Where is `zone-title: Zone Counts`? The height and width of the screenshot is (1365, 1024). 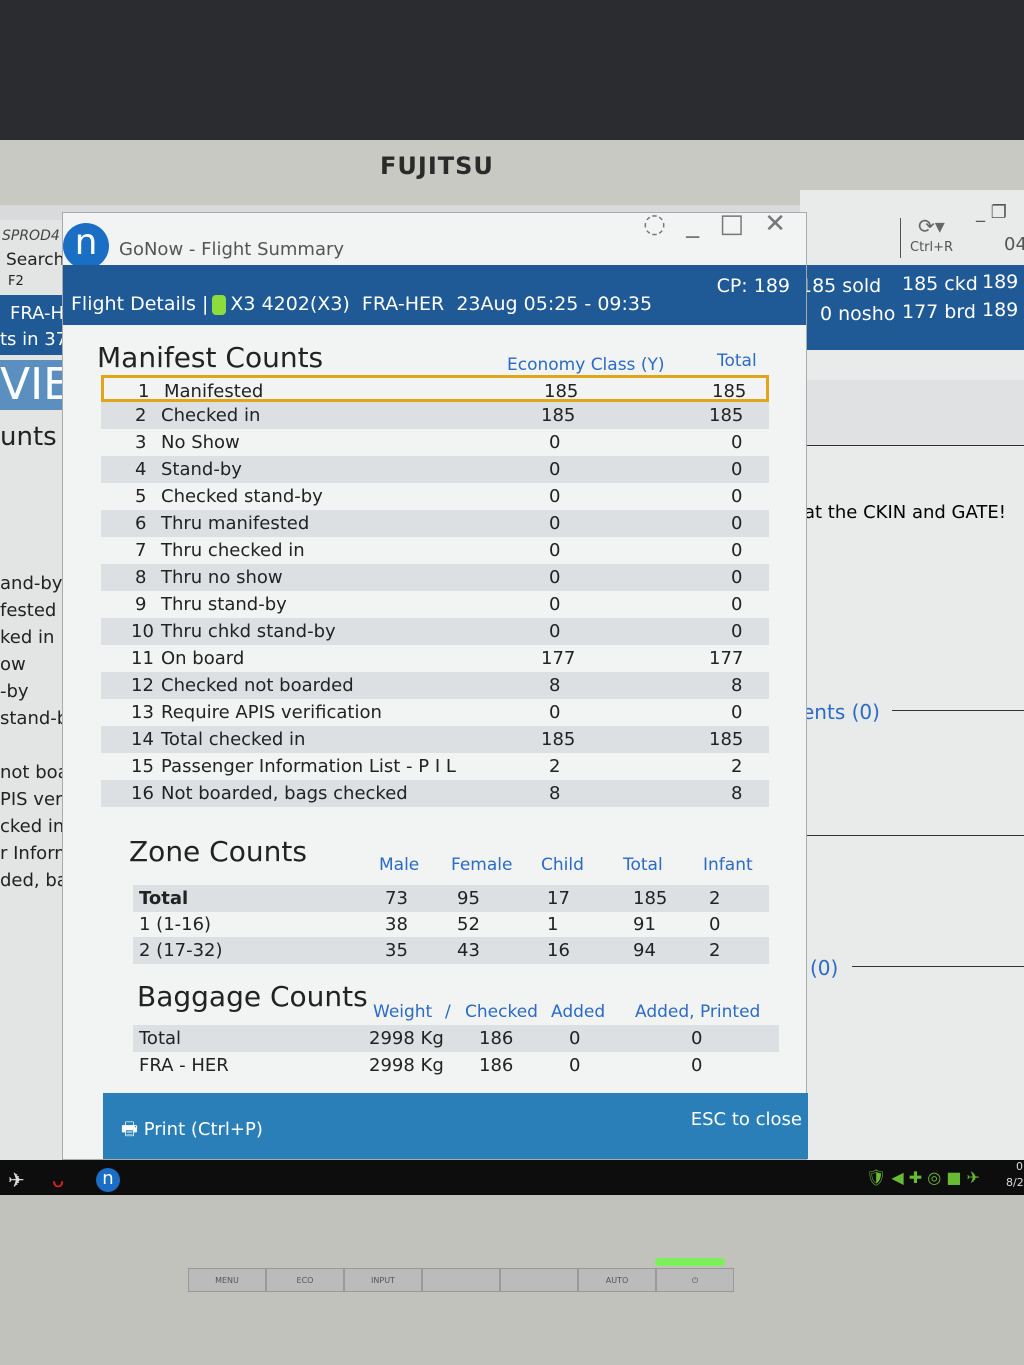
zone-title: Zone Counts is located at coordinates (218, 851).